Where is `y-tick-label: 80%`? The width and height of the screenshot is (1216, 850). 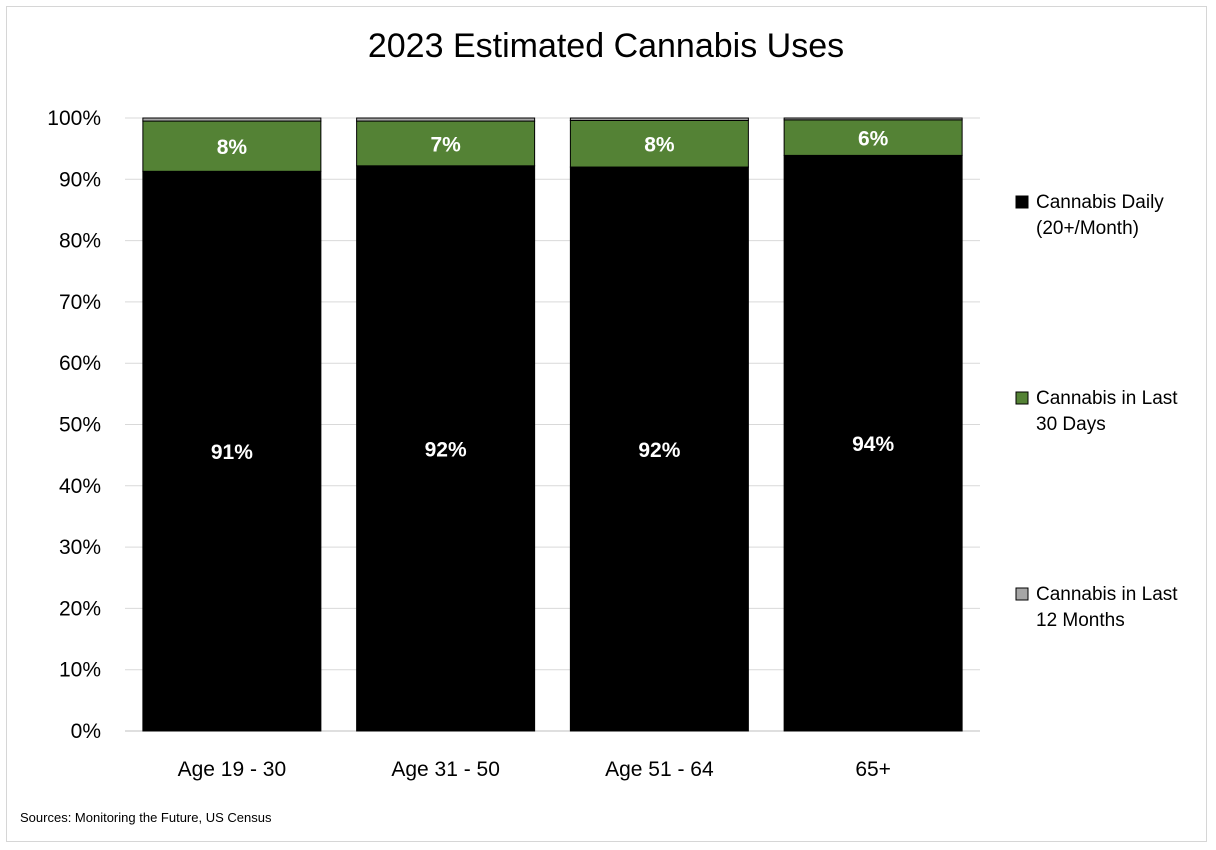 y-tick-label: 80% is located at coordinates (80, 241).